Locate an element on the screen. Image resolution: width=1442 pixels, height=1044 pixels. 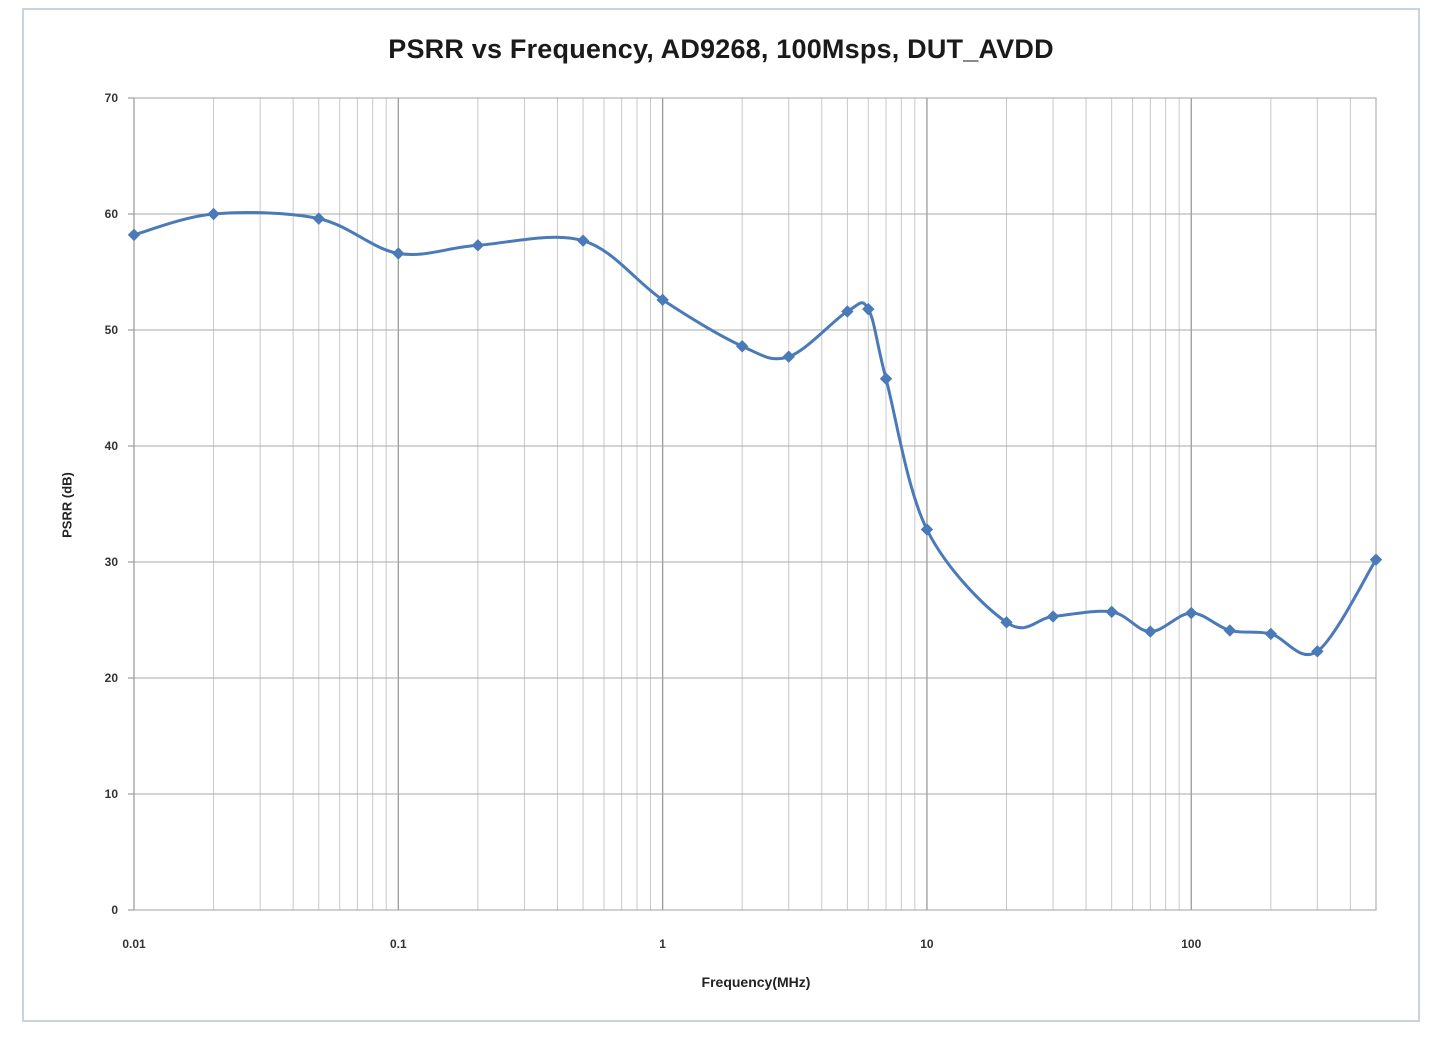
x-tick-label: 0.1 is located at coordinates (398, 944).